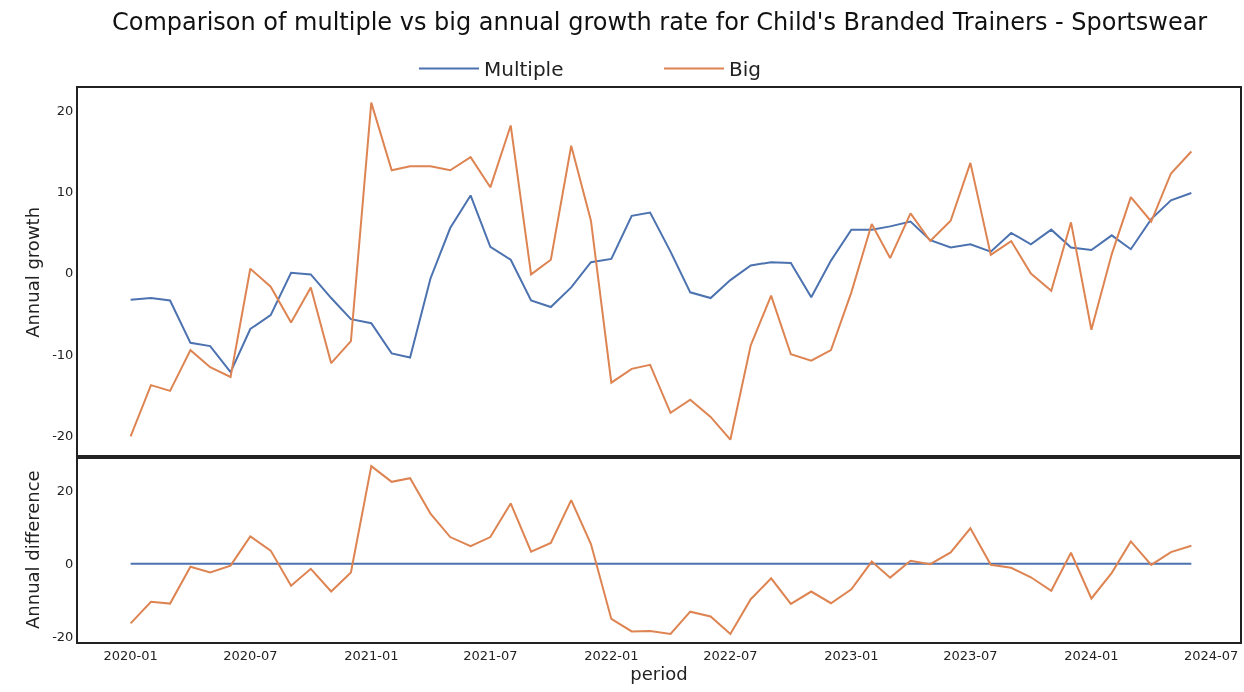 The width and height of the screenshot is (1244, 692). Describe the element at coordinates (970, 655) in the screenshot. I see `x-tick-label: 2023-07` at that location.